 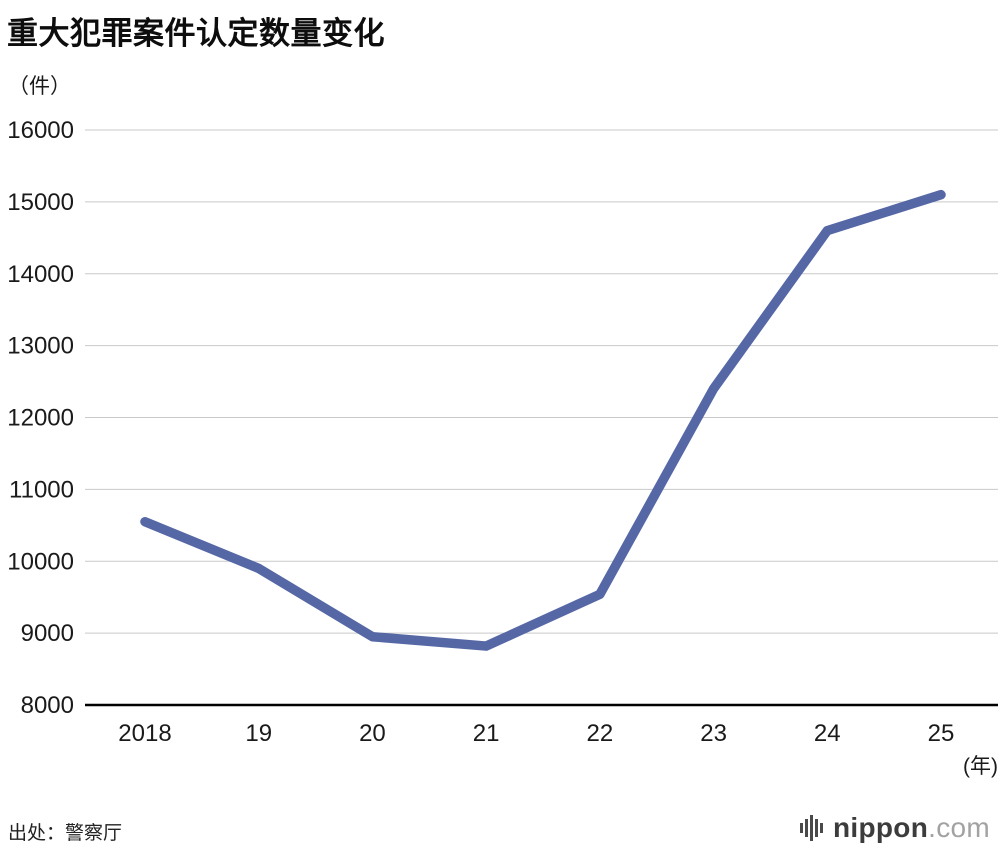 What do you see at coordinates (258, 733) in the screenshot?
I see `x-tick-label: 19` at bounding box center [258, 733].